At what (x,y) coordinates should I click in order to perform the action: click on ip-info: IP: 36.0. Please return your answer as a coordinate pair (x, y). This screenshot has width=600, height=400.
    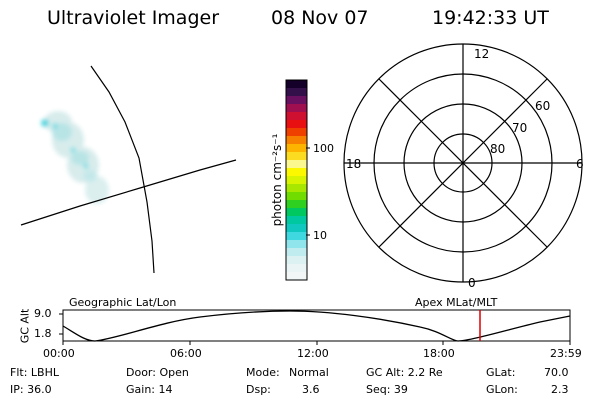
    Looking at the image, I should click on (31, 389).